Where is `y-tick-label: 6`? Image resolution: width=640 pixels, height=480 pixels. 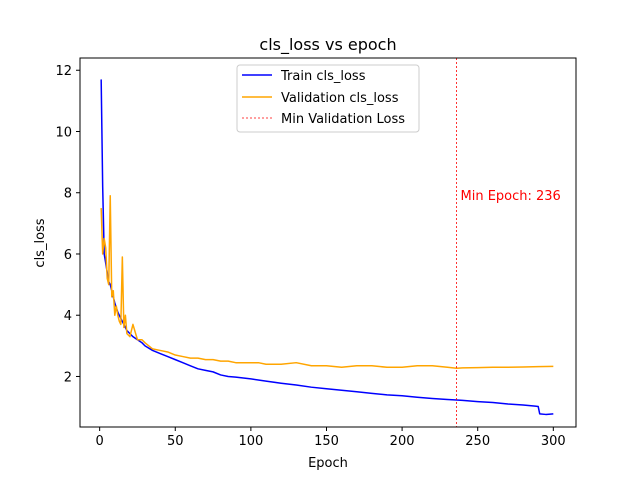 y-tick-label: 6 is located at coordinates (68, 255).